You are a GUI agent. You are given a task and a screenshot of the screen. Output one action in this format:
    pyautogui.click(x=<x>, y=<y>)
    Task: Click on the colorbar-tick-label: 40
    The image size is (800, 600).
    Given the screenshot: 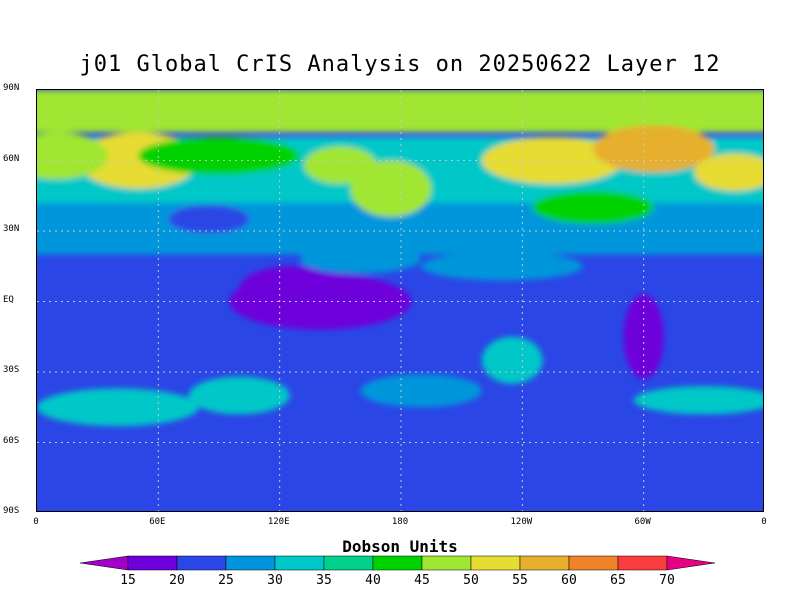 What is the action you would take?
    pyautogui.click(x=373, y=580)
    